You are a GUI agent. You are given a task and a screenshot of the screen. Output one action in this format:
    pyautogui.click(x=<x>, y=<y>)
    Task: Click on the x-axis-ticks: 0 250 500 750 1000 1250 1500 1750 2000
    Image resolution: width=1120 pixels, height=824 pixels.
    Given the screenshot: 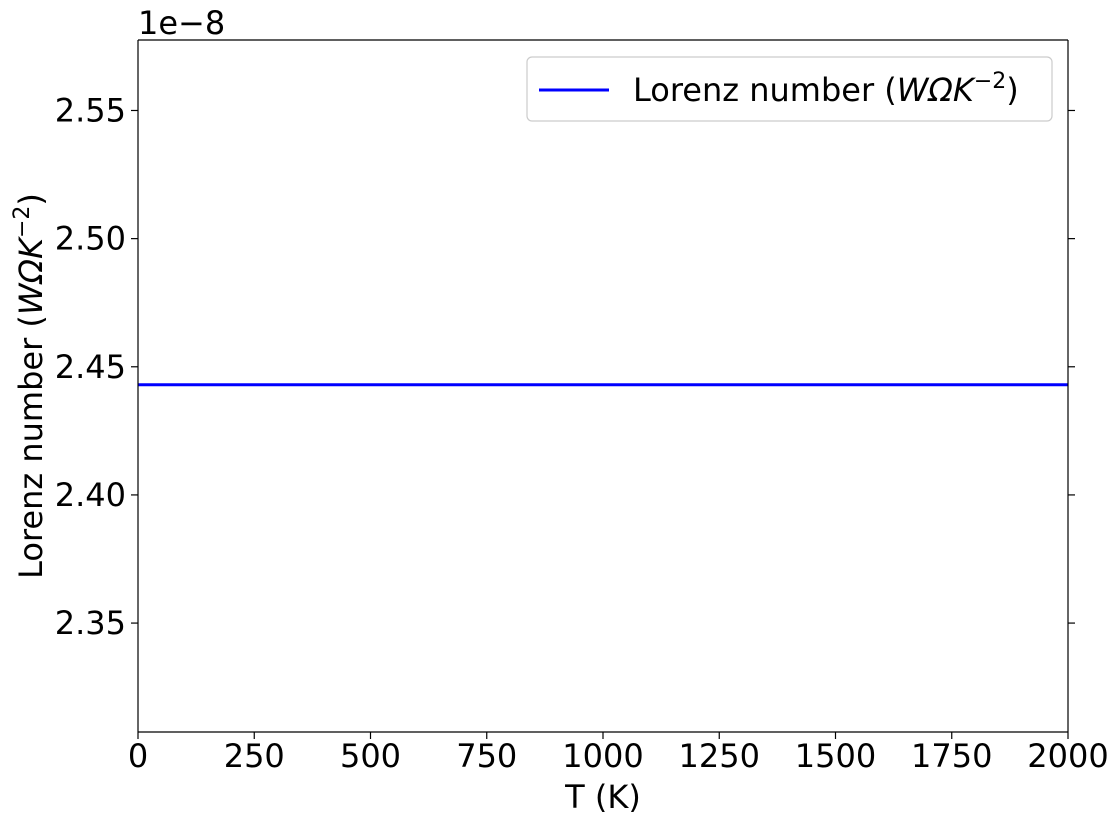 What is the action you would take?
    pyautogui.click(x=618, y=753)
    